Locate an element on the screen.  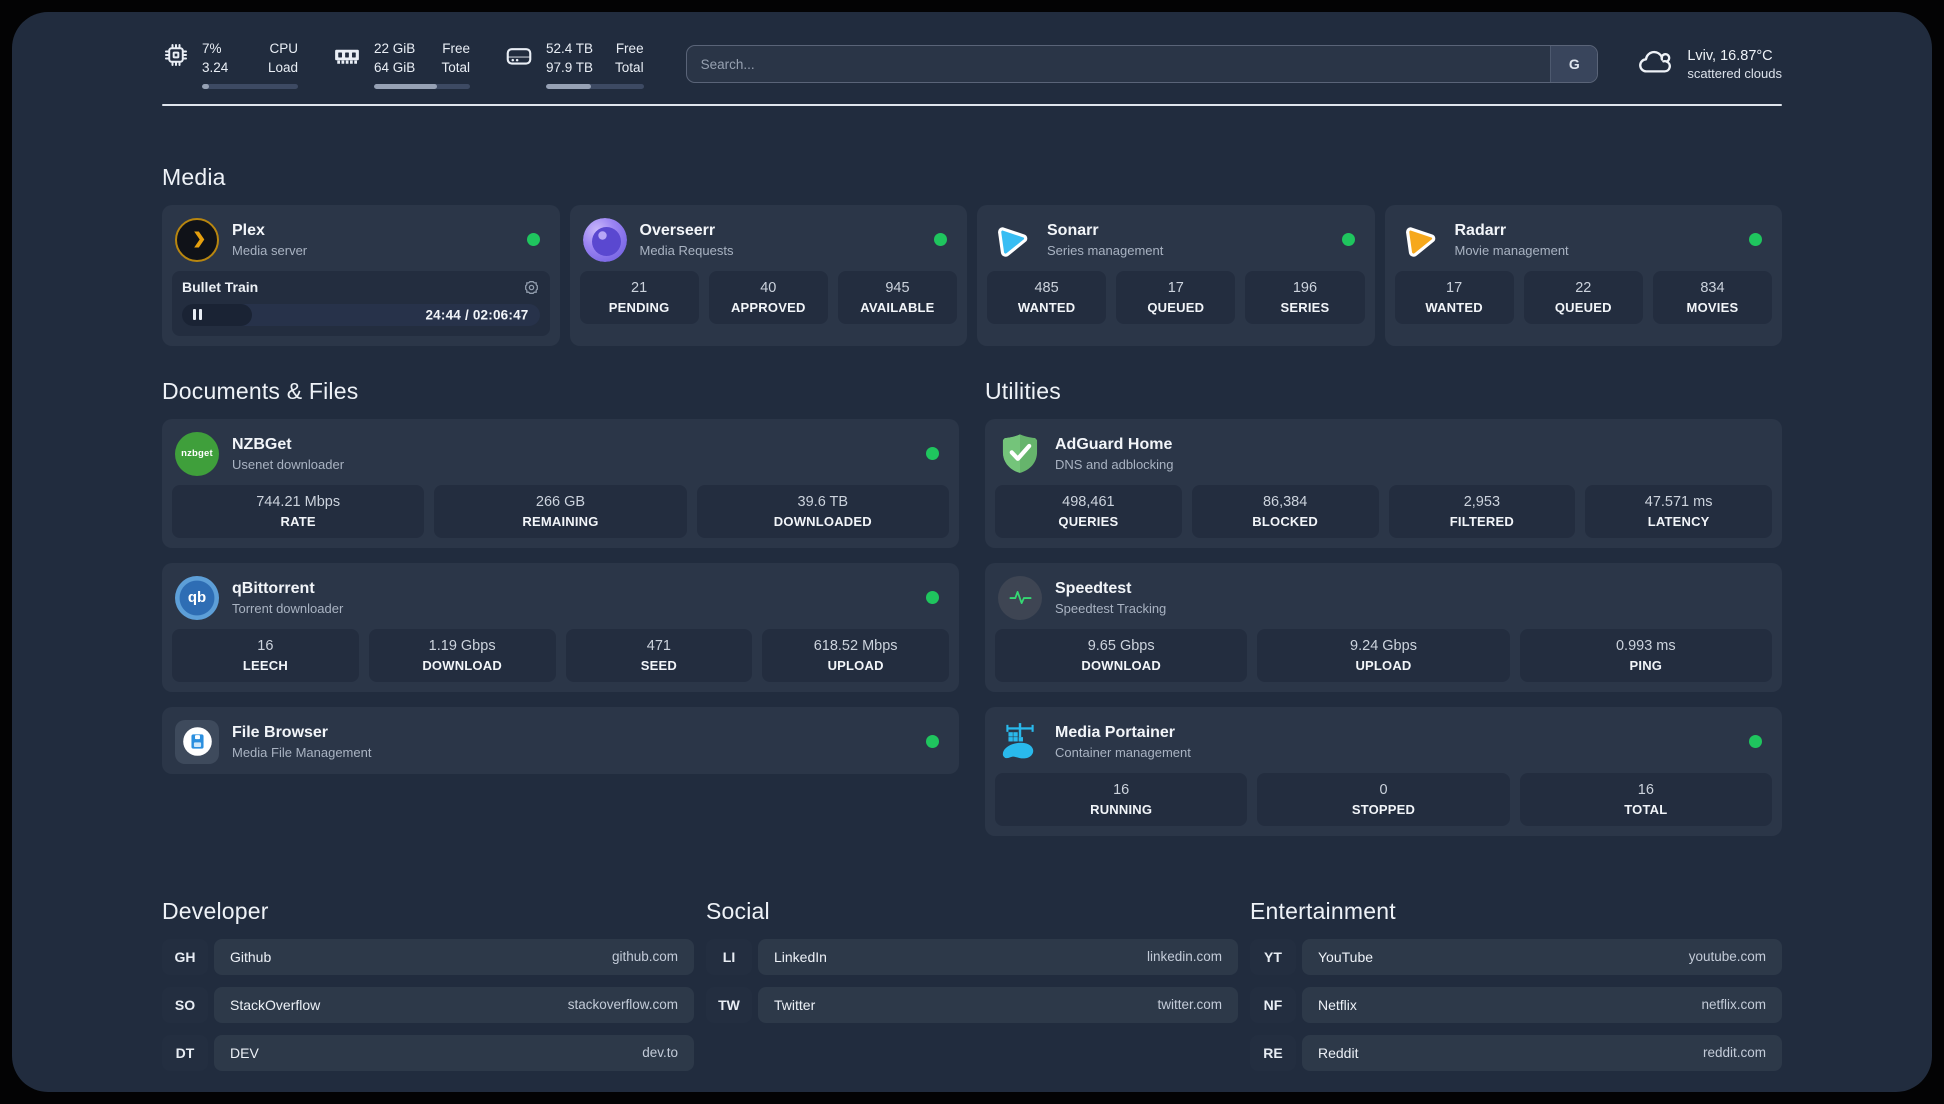
app-titles: AdGuard Home DNS and adblocking is located at coordinates (1411, 454).